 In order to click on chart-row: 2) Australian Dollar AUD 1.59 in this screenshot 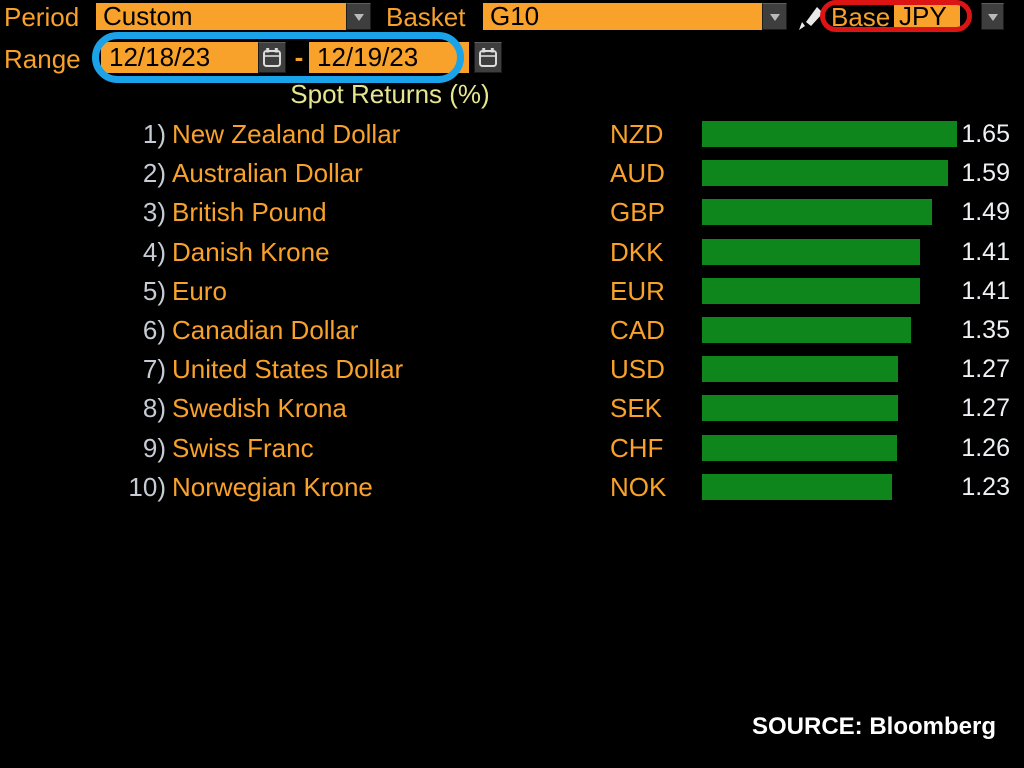, I will do `click(512, 173)`.